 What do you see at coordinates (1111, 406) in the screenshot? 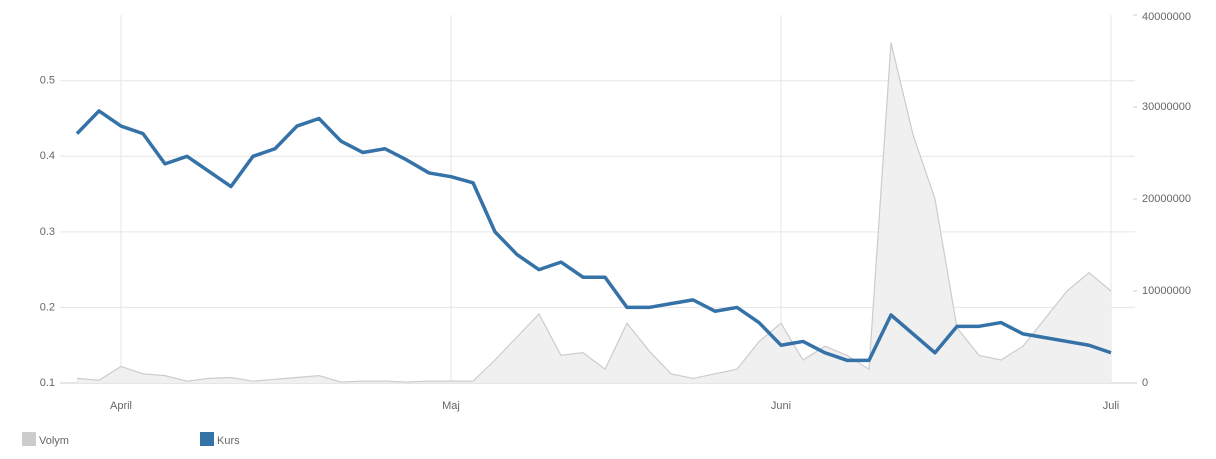
I see `x-tick-label: Juli` at bounding box center [1111, 406].